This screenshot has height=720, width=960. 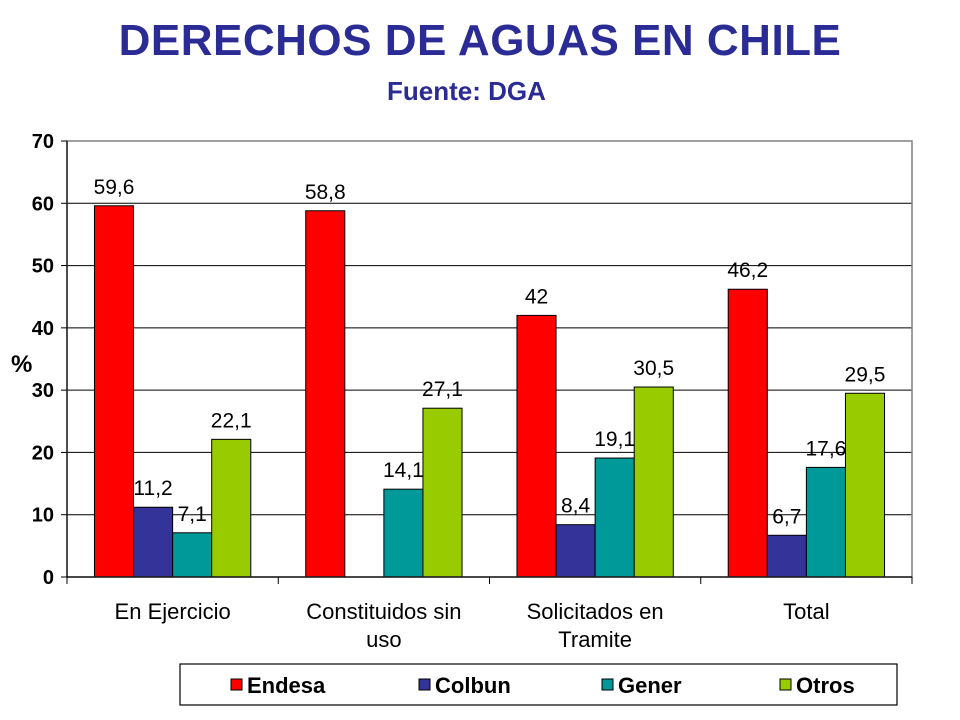 What do you see at coordinates (650, 685) in the screenshot?
I see `legend-label: Gener` at bounding box center [650, 685].